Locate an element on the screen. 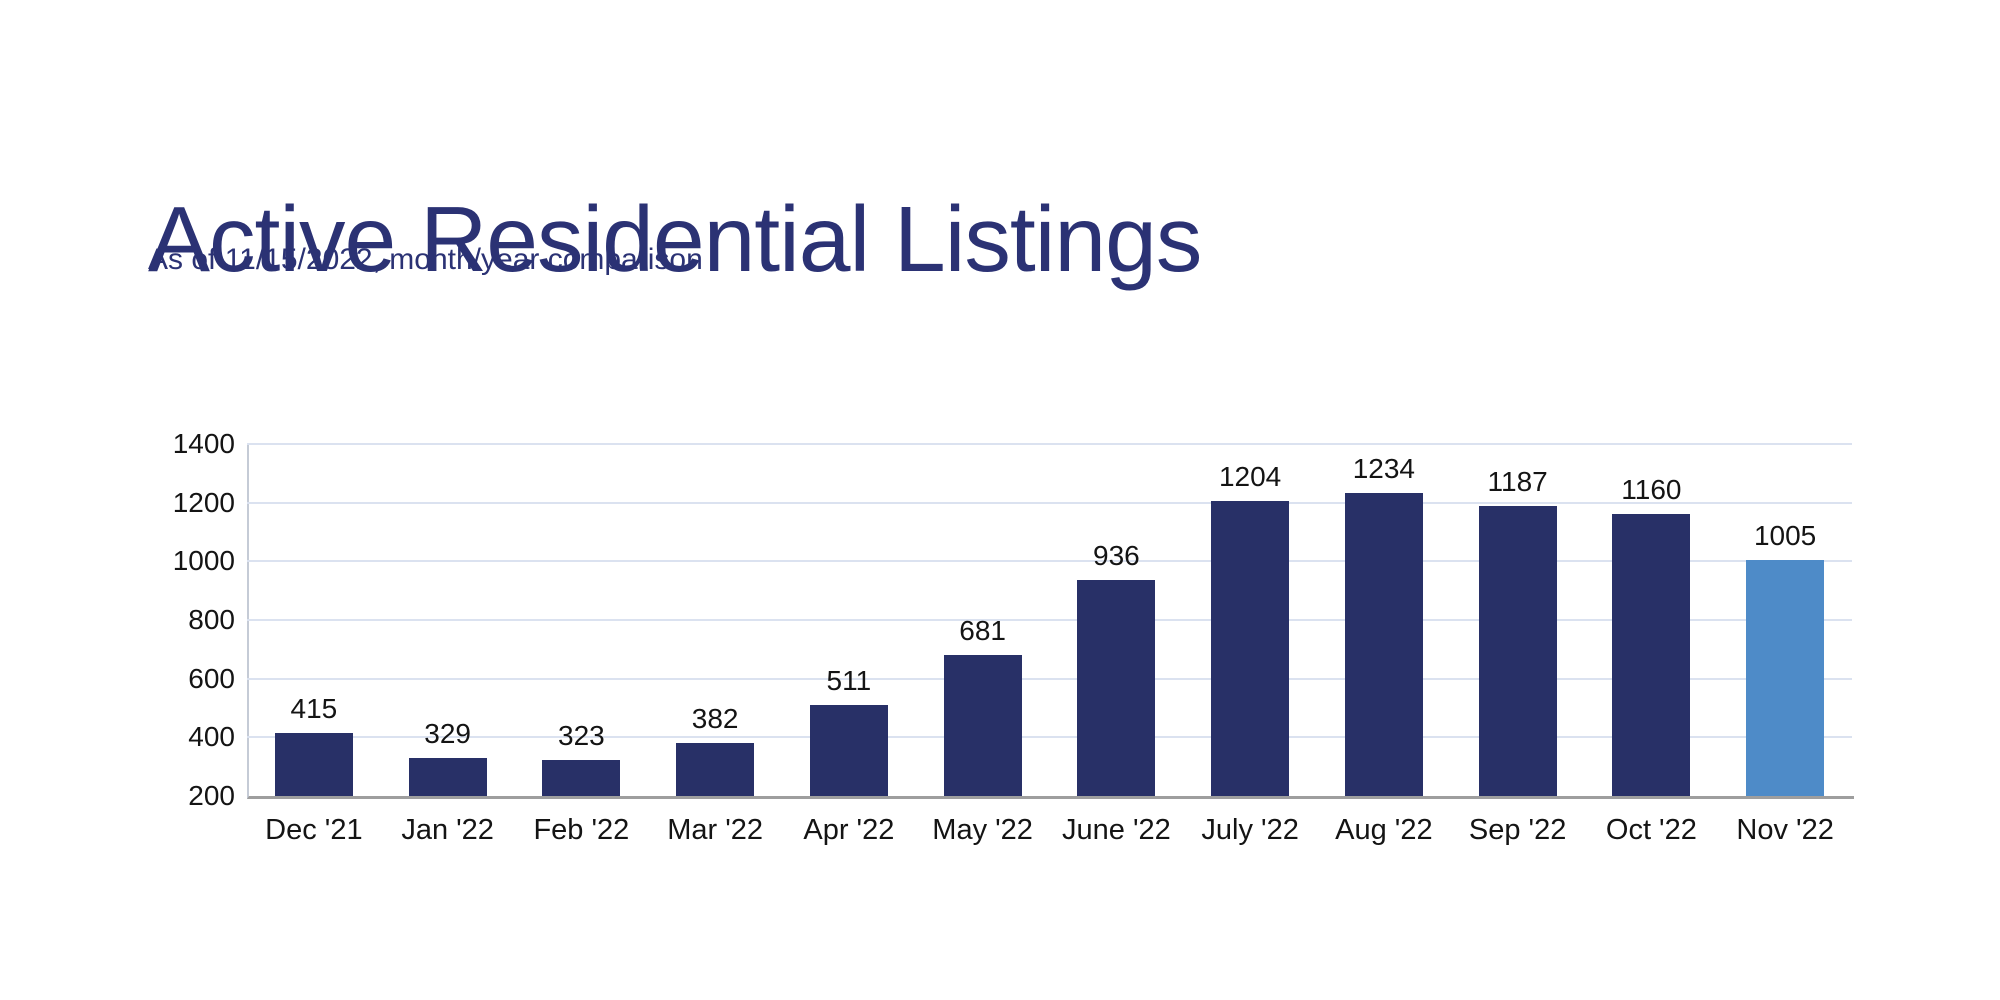  bar-value-label-july-22: 1204 is located at coordinates (1250, 477).